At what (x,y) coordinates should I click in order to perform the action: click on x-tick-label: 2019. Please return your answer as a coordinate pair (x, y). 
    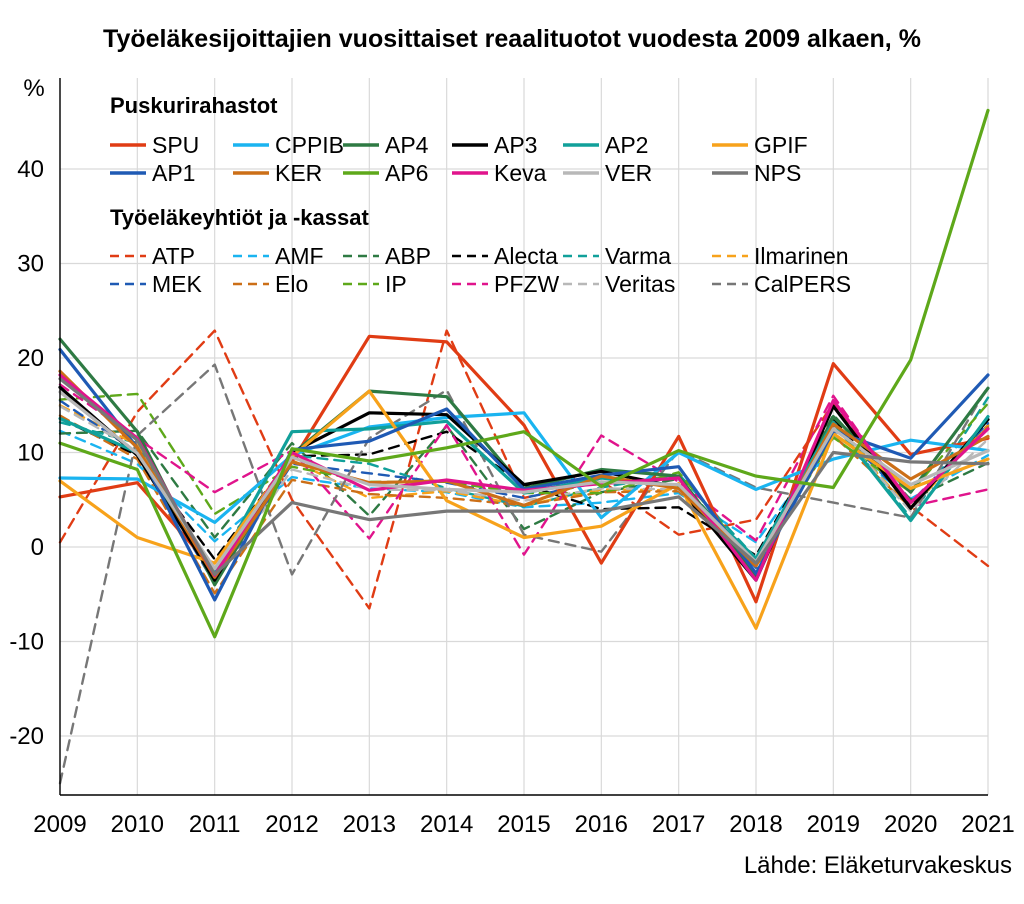
    Looking at the image, I should click on (833, 824).